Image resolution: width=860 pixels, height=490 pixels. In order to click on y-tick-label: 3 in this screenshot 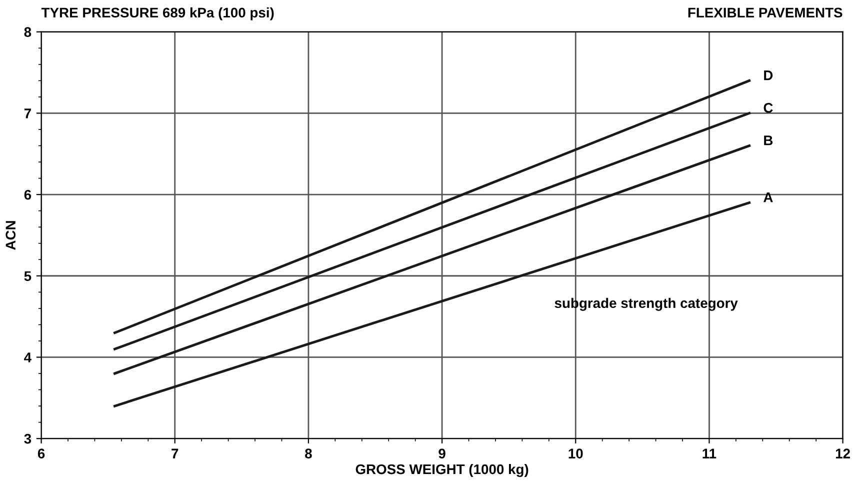, I will do `click(28, 439)`.